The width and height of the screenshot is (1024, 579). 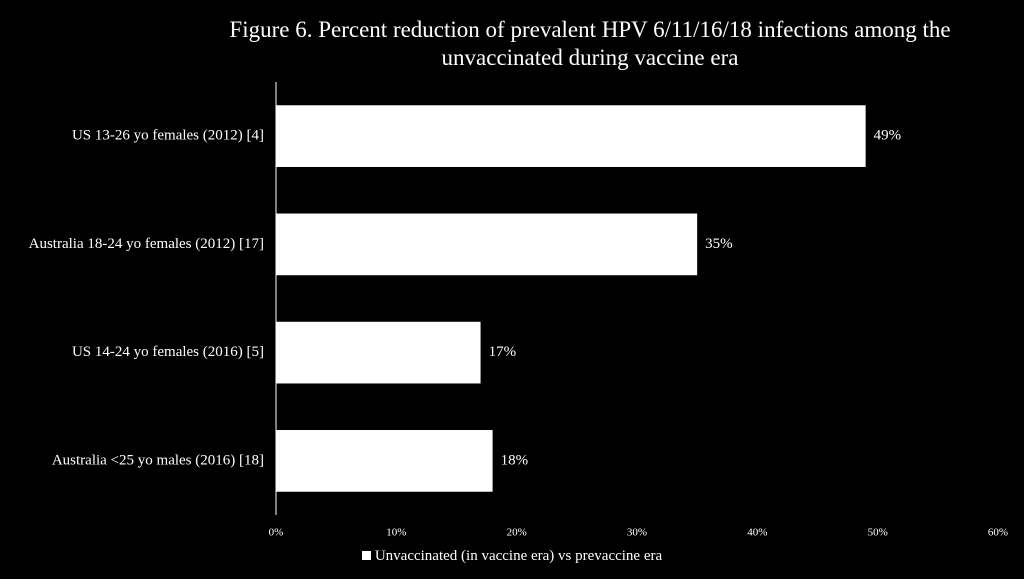 I want to click on x-tick-label-4: 40%, so click(x=757, y=533).